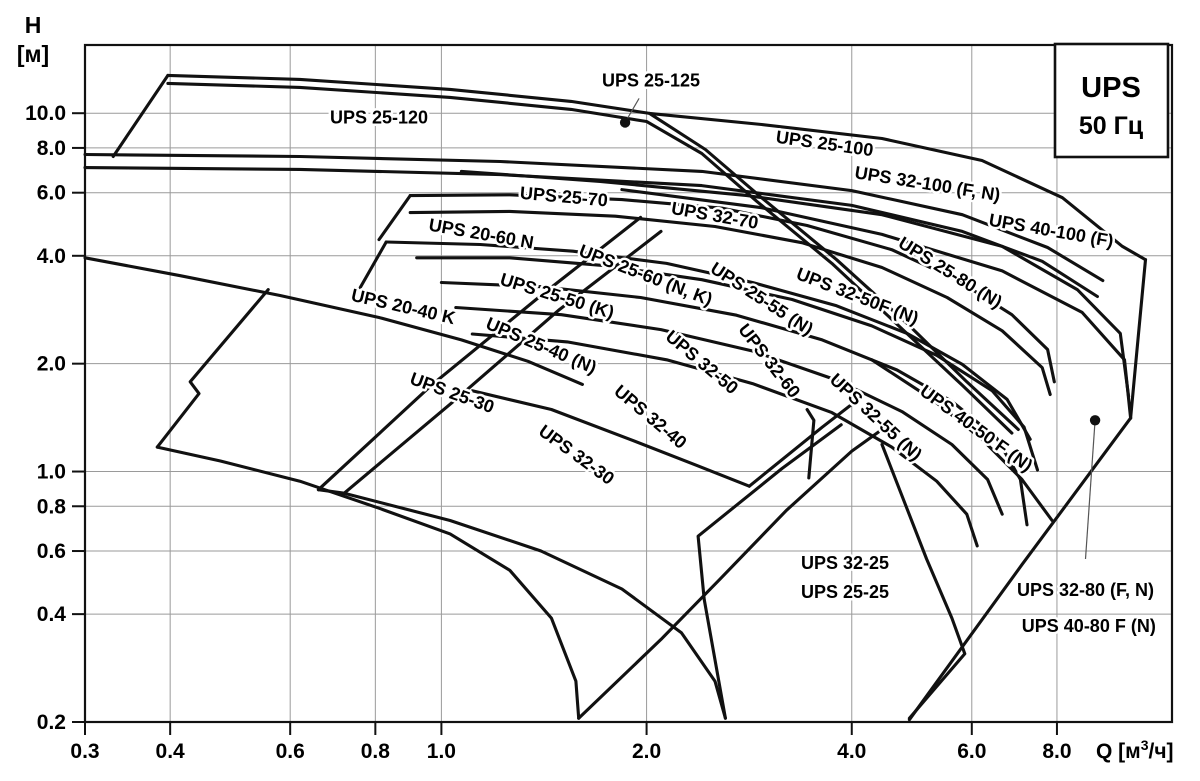 The width and height of the screenshot is (1200, 781). What do you see at coordinates (651, 80) in the screenshot?
I see `curve-label: UPS 25-125` at bounding box center [651, 80].